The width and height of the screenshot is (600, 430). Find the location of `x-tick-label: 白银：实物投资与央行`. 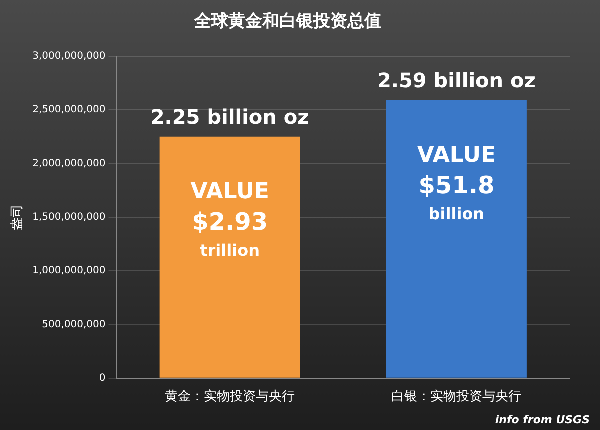

x-tick-label: 白银：实物投资与央行 is located at coordinates (457, 397).